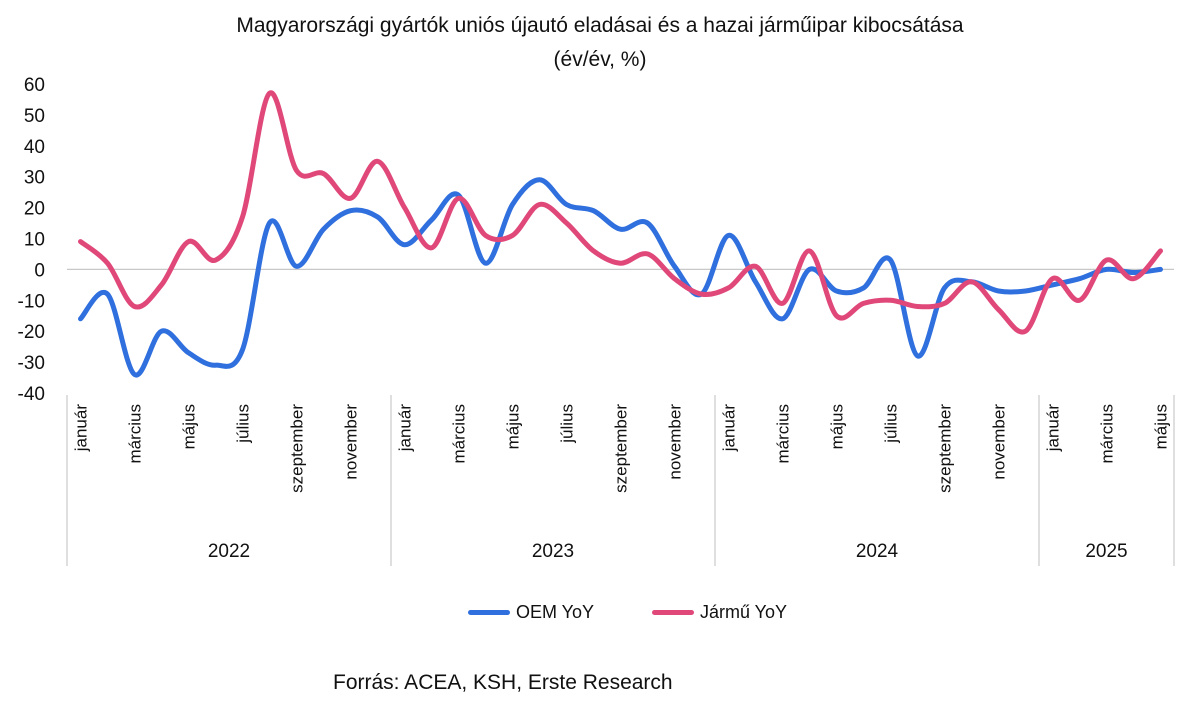  Describe the element at coordinates (39, 270) in the screenshot. I see `y-tick-label: 0` at that location.